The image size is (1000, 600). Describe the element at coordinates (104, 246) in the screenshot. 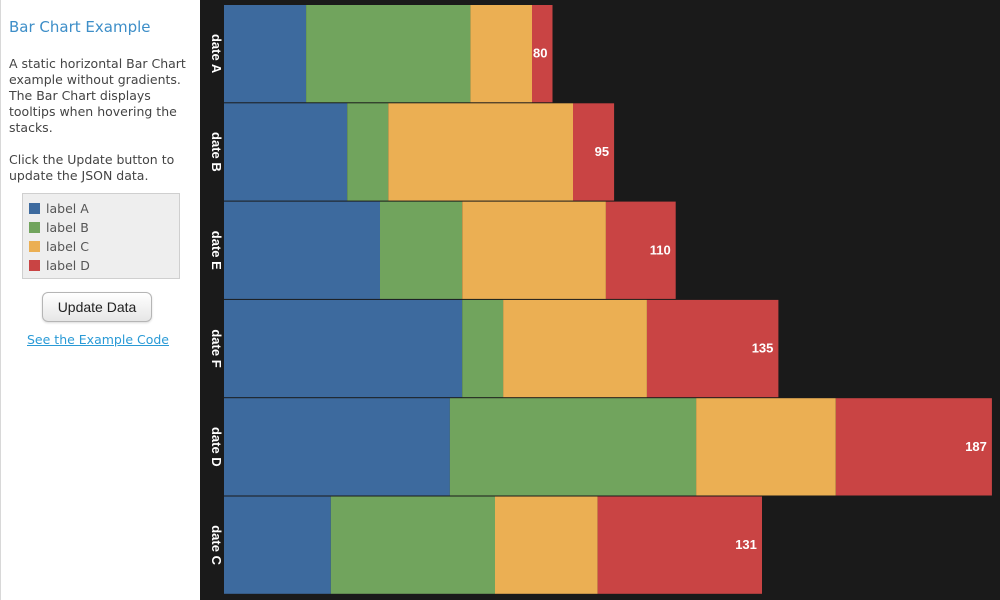

I see `legend-item-label-c: label C` at that location.